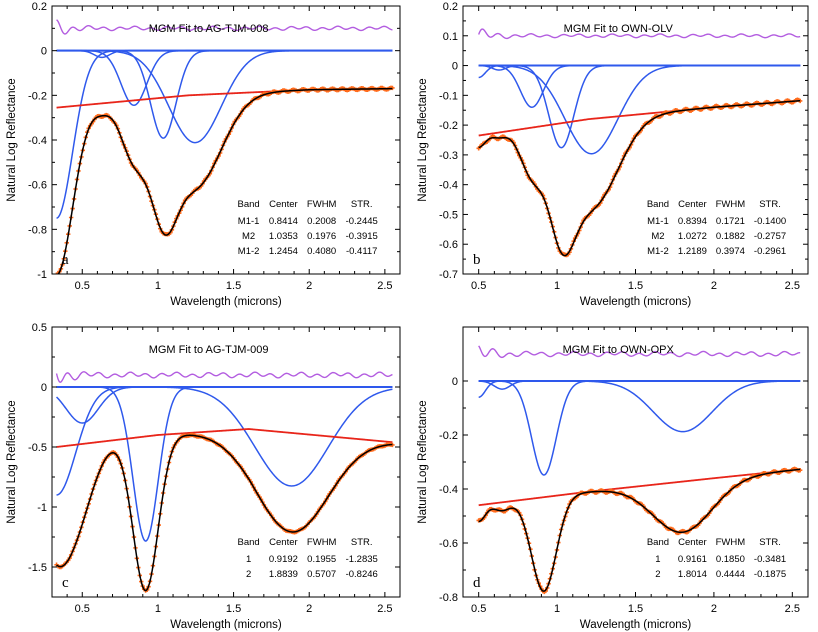  Describe the element at coordinates (657, 574) in the screenshot. I see `table-cell: 2` at that location.